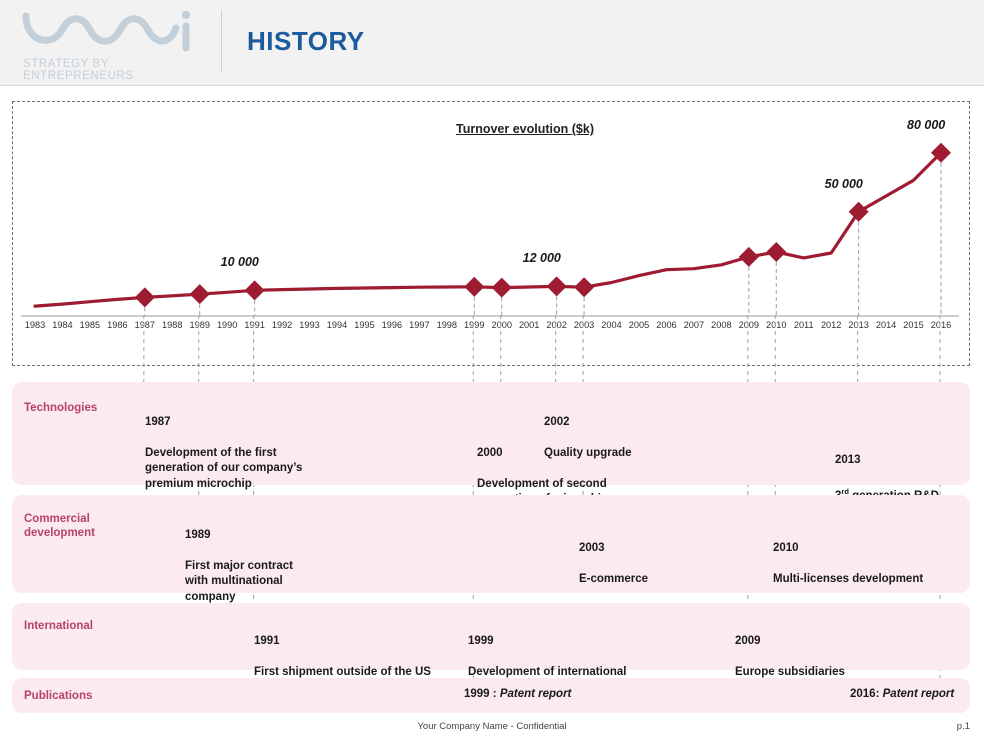 This screenshot has height=738, width=984. I want to click on value-label-1991: 10 000, so click(239, 262).